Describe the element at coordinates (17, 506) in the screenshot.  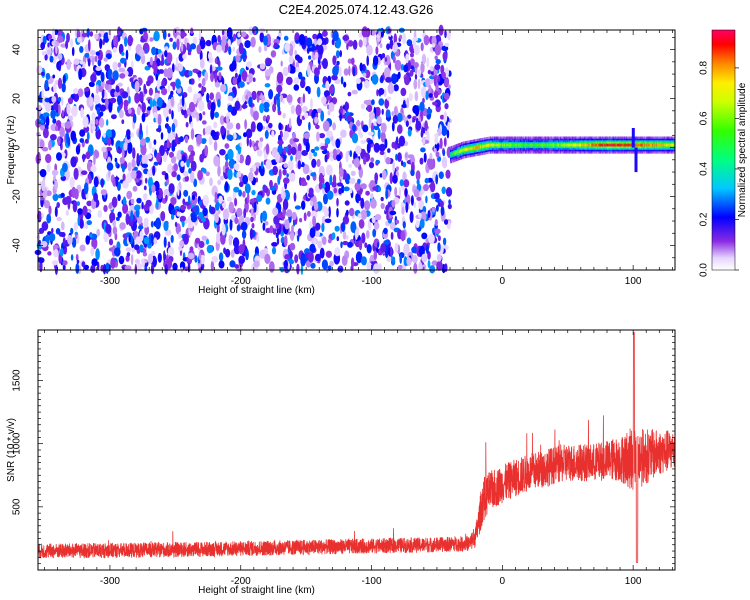
I see `y-tick-label: 500` at that location.